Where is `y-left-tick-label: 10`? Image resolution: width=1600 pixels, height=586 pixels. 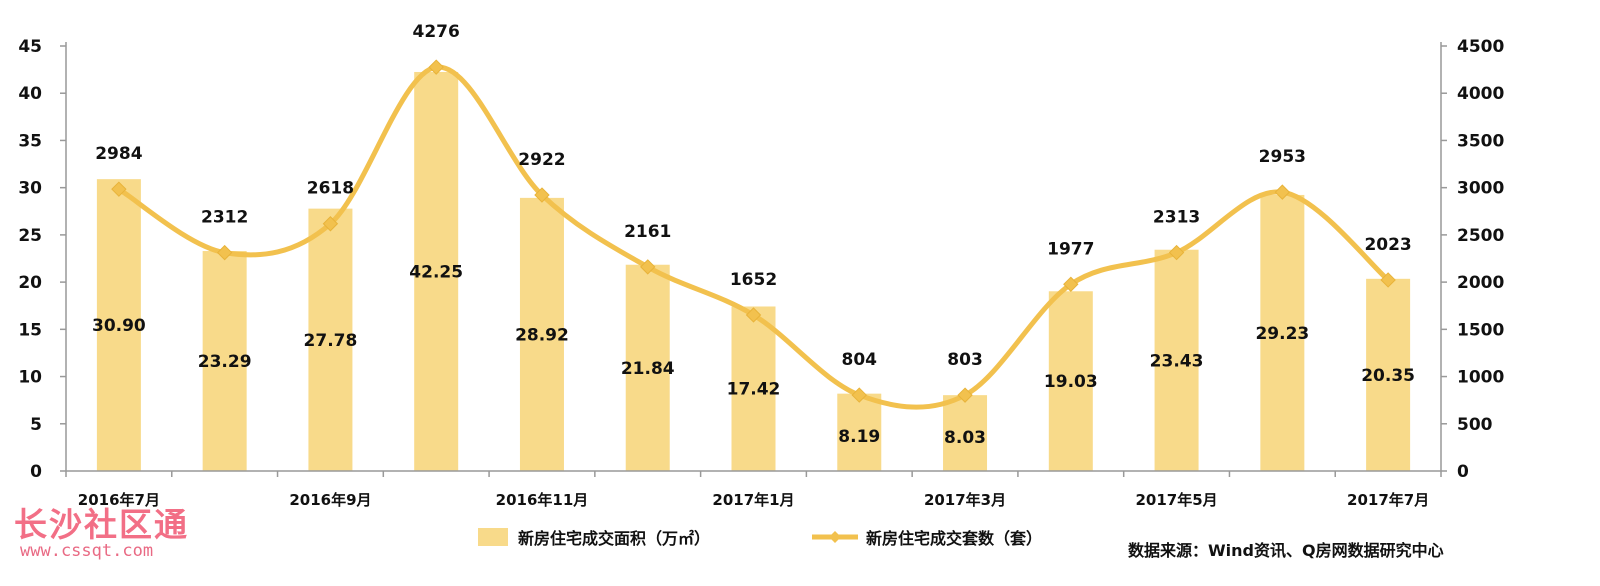 y-left-tick-label: 10 is located at coordinates (30, 378).